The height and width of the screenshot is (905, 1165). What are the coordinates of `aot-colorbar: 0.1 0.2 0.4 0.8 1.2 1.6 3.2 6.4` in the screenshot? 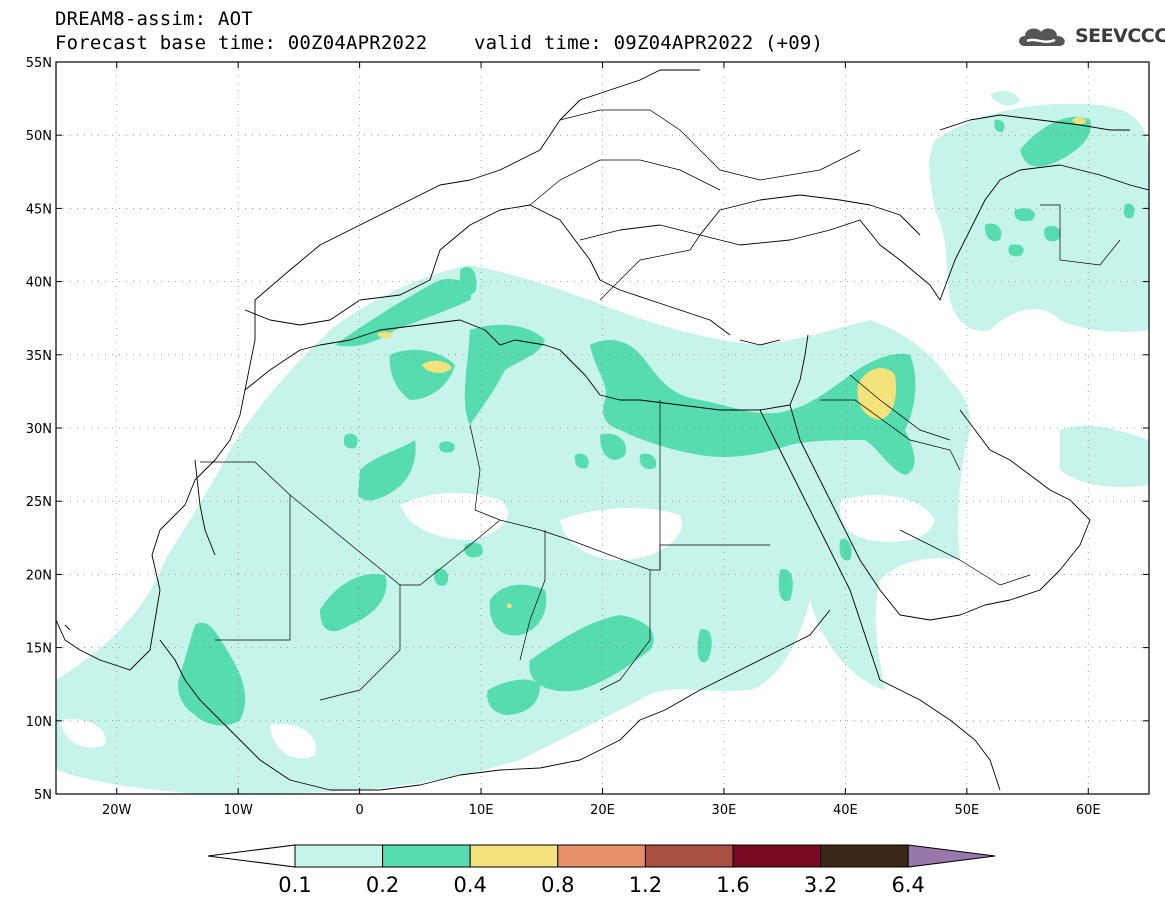 It's located at (601, 870).